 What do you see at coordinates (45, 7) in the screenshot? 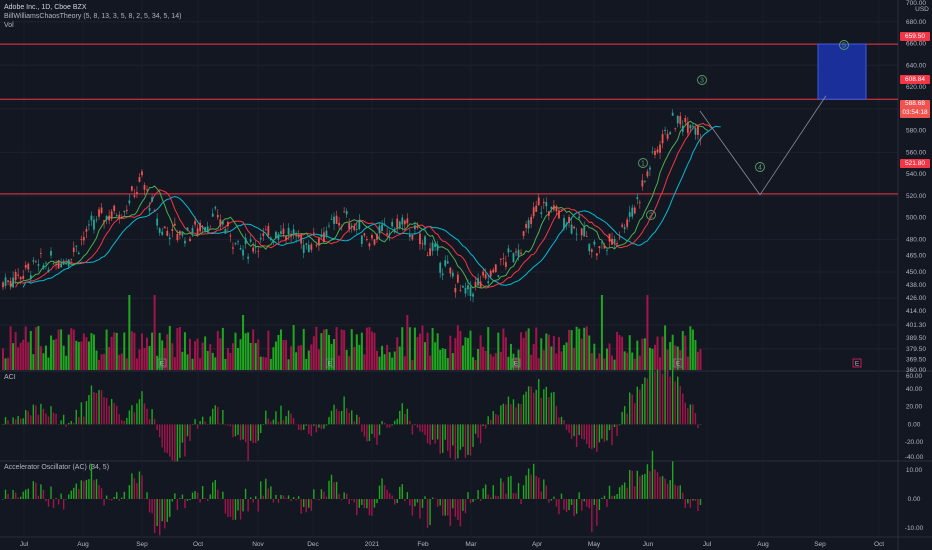
I see `symbol-legend: Adobe Inc., 1D, Cboe BZX` at bounding box center [45, 7].